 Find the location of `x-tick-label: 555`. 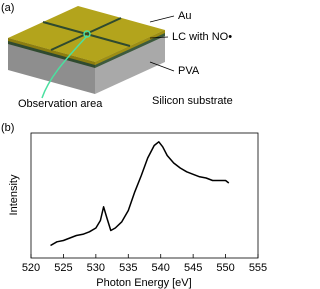

x-tick-label: 555 is located at coordinates (258, 268).